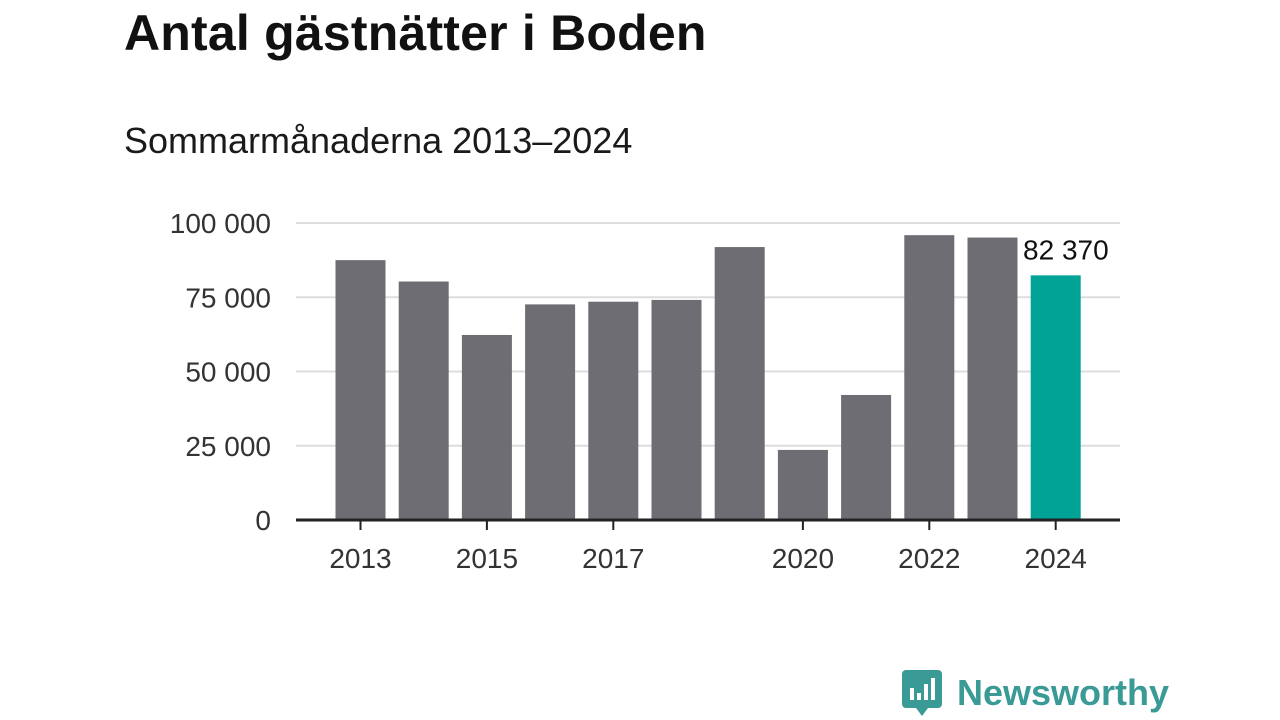 The height and width of the screenshot is (720, 1280). I want to click on data-label: 82 370, so click(1066, 249).